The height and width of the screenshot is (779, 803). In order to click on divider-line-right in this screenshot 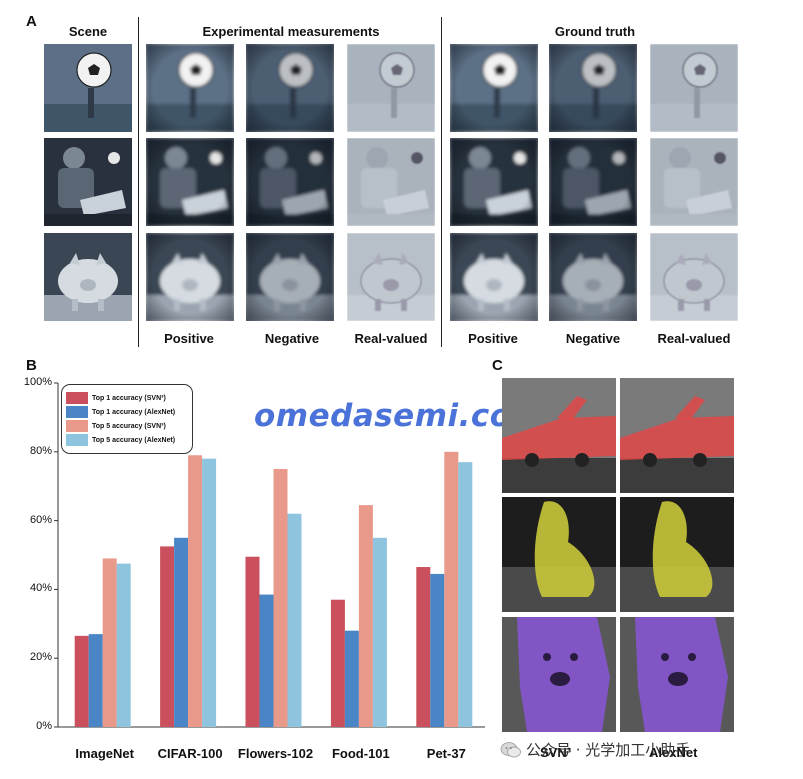, I will do `click(441, 182)`.